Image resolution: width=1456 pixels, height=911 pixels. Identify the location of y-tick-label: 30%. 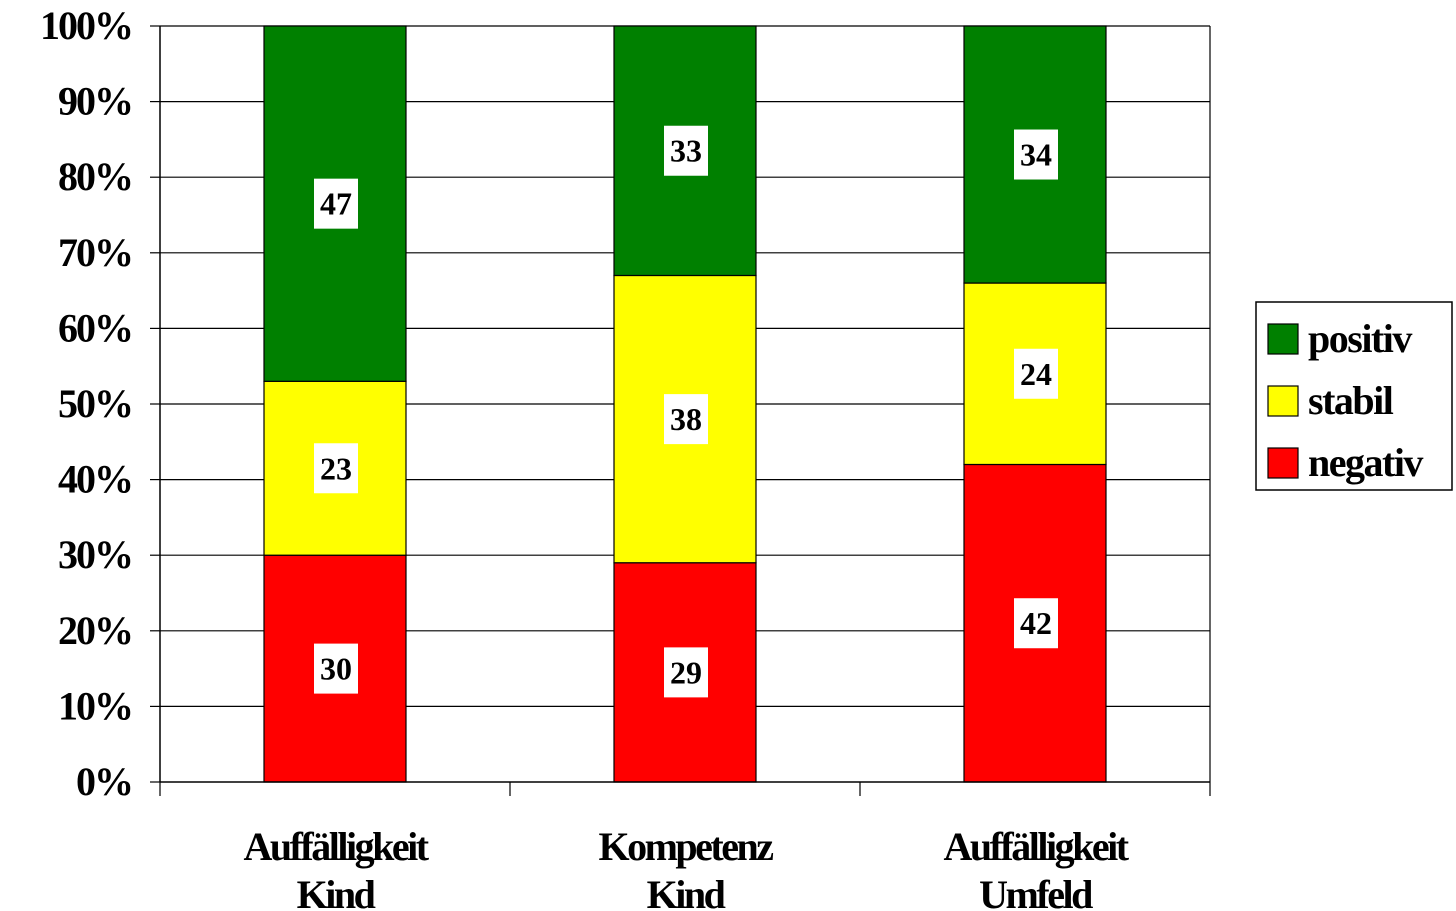
(95, 554).